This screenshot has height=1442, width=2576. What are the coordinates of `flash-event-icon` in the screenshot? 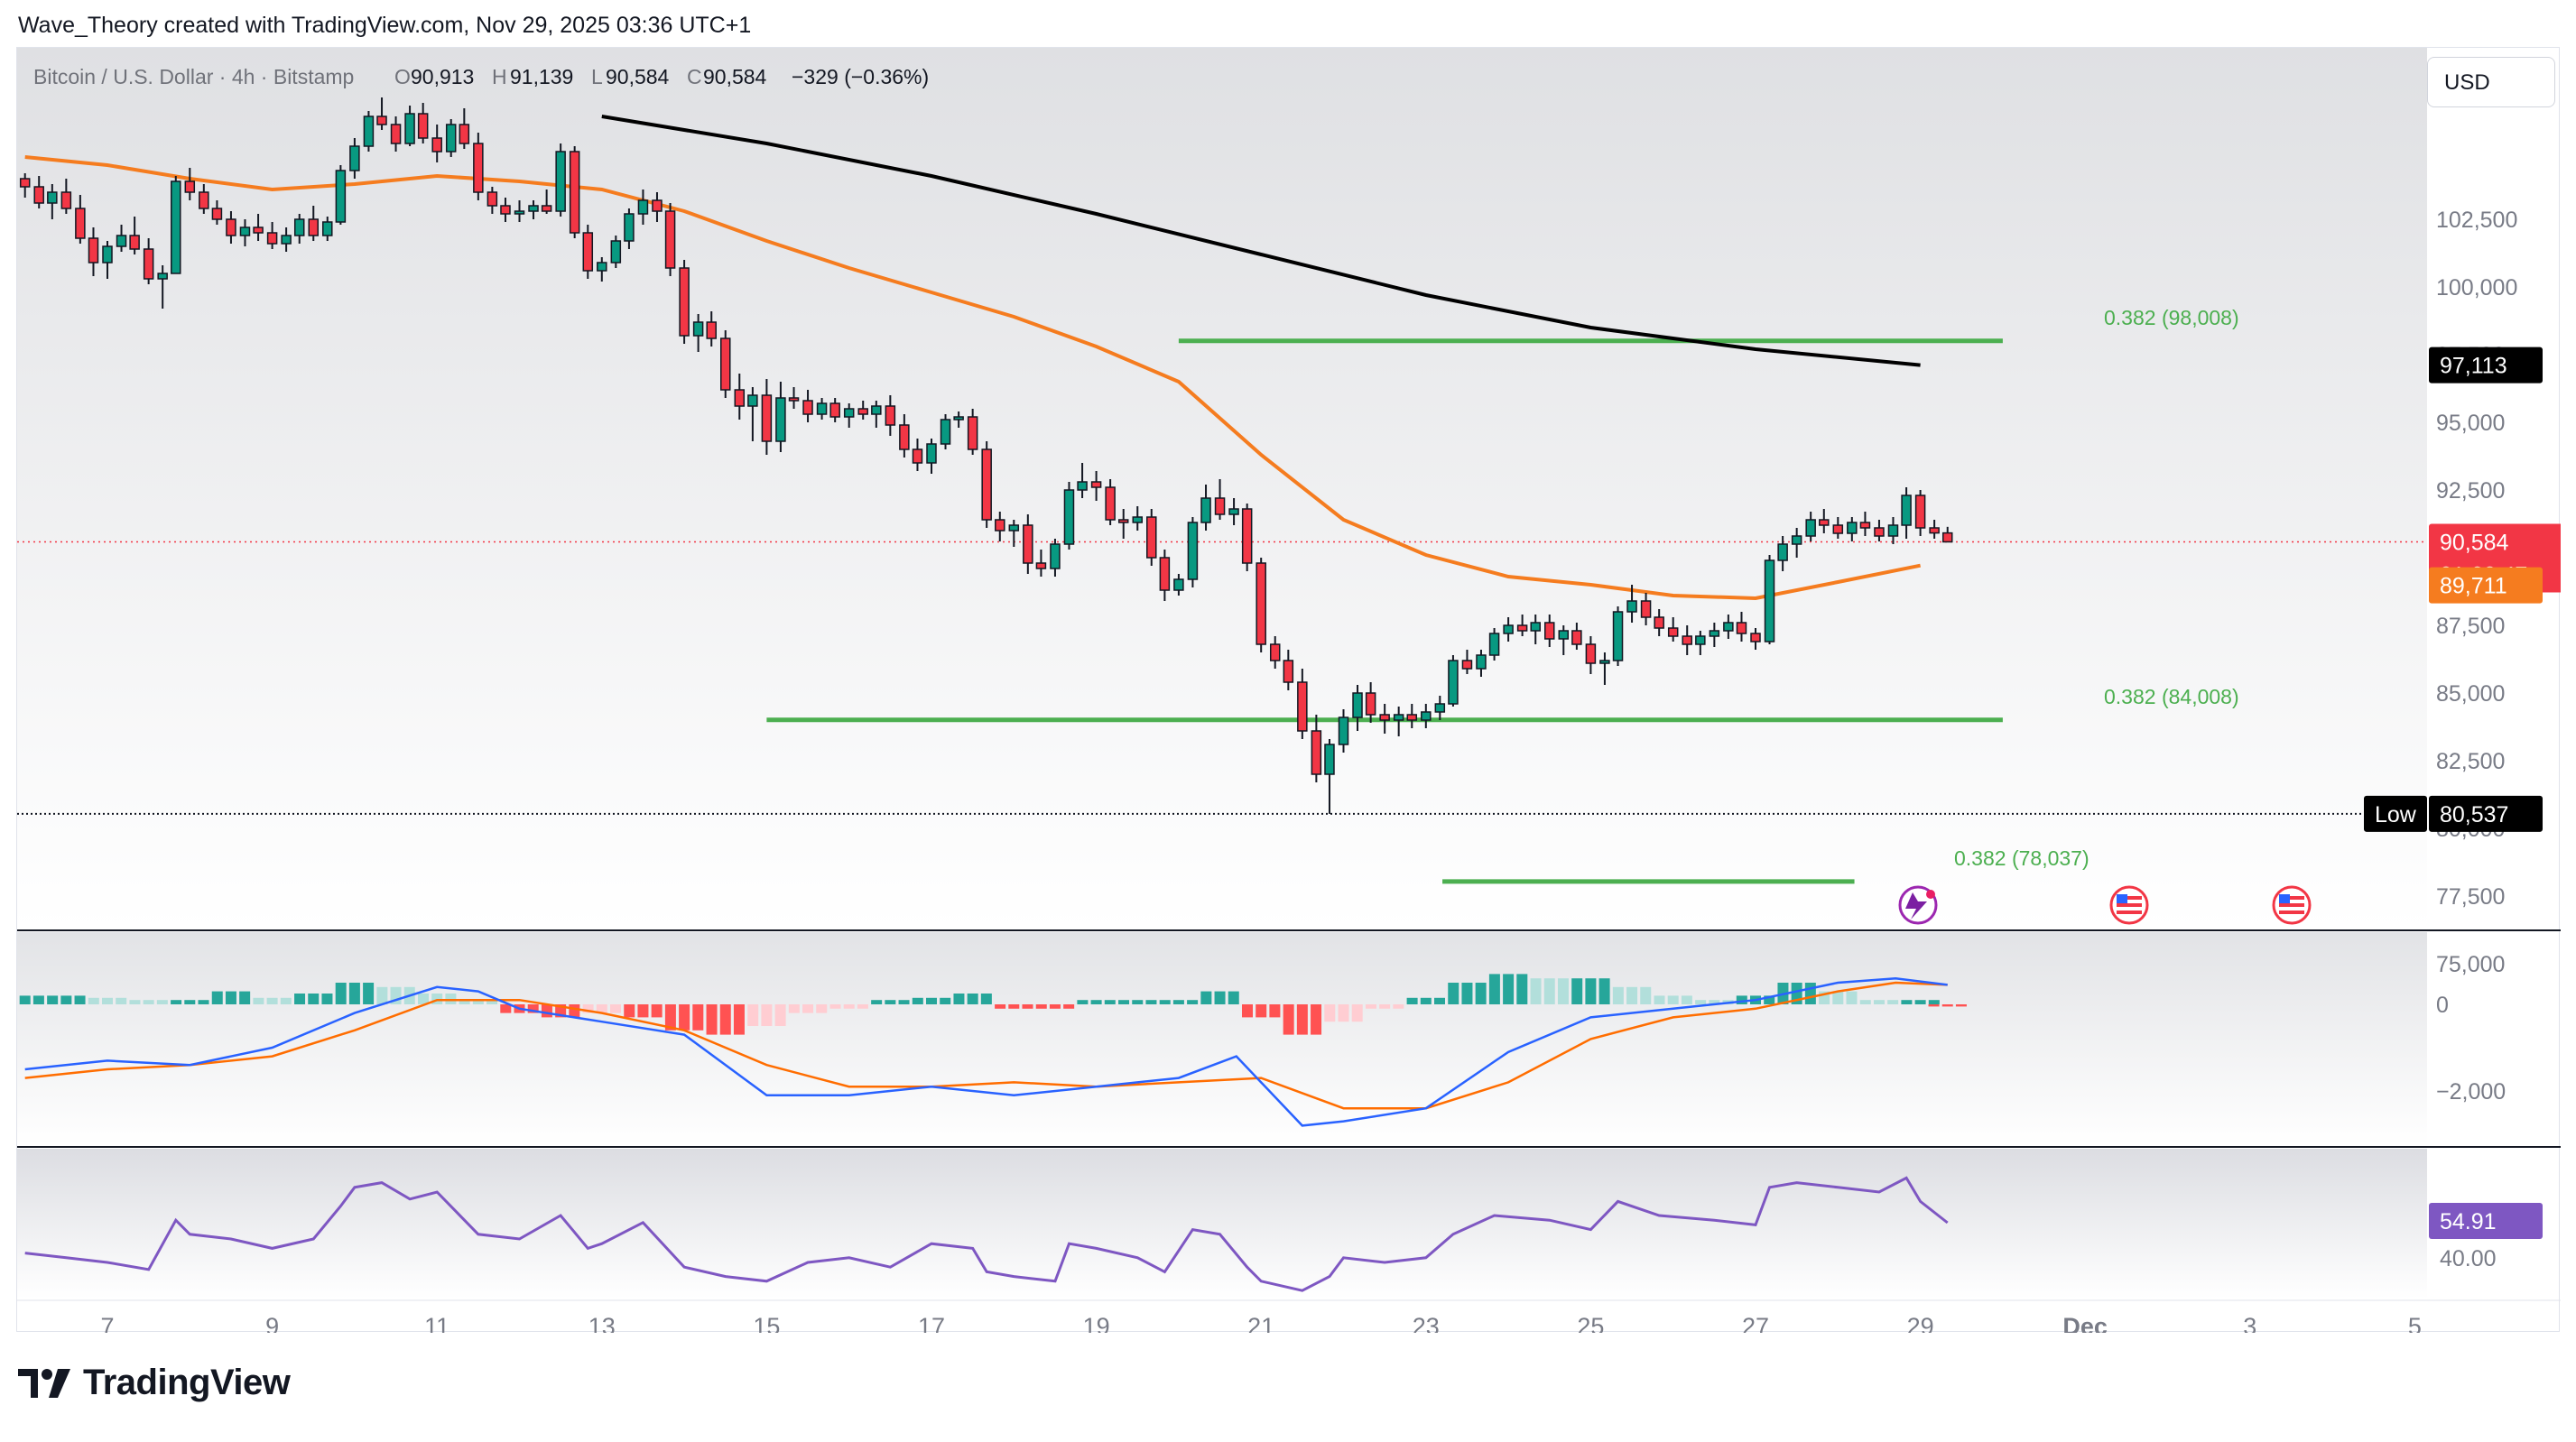 It's located at (1918, 905).